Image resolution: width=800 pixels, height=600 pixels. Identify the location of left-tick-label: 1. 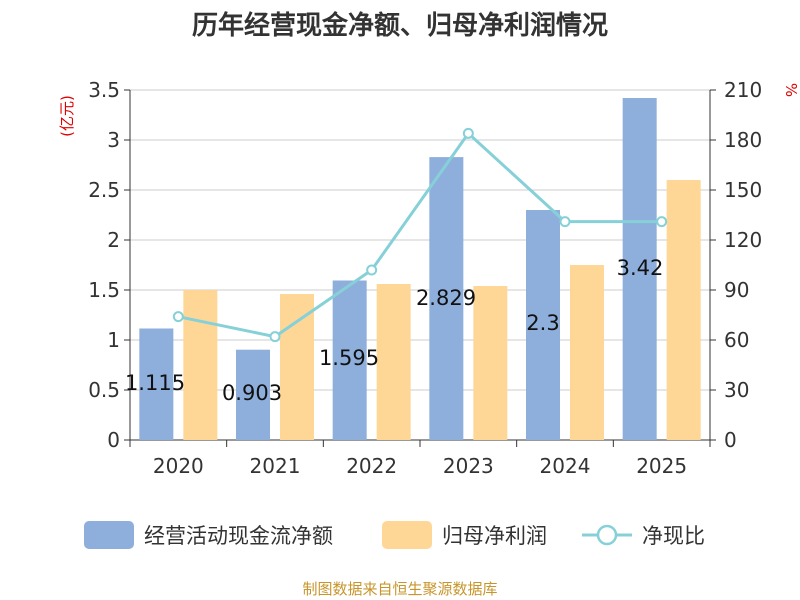
(113, 340).